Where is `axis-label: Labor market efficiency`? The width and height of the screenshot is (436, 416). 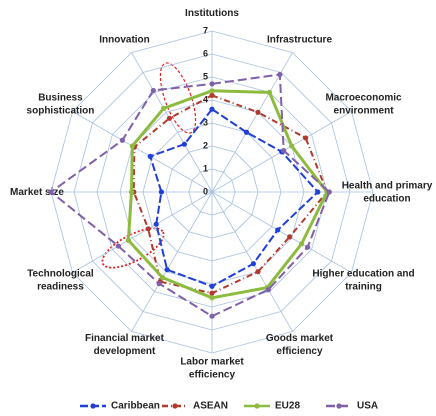 axis-label: Labor market efficiency is located at coordinates (212, 368).